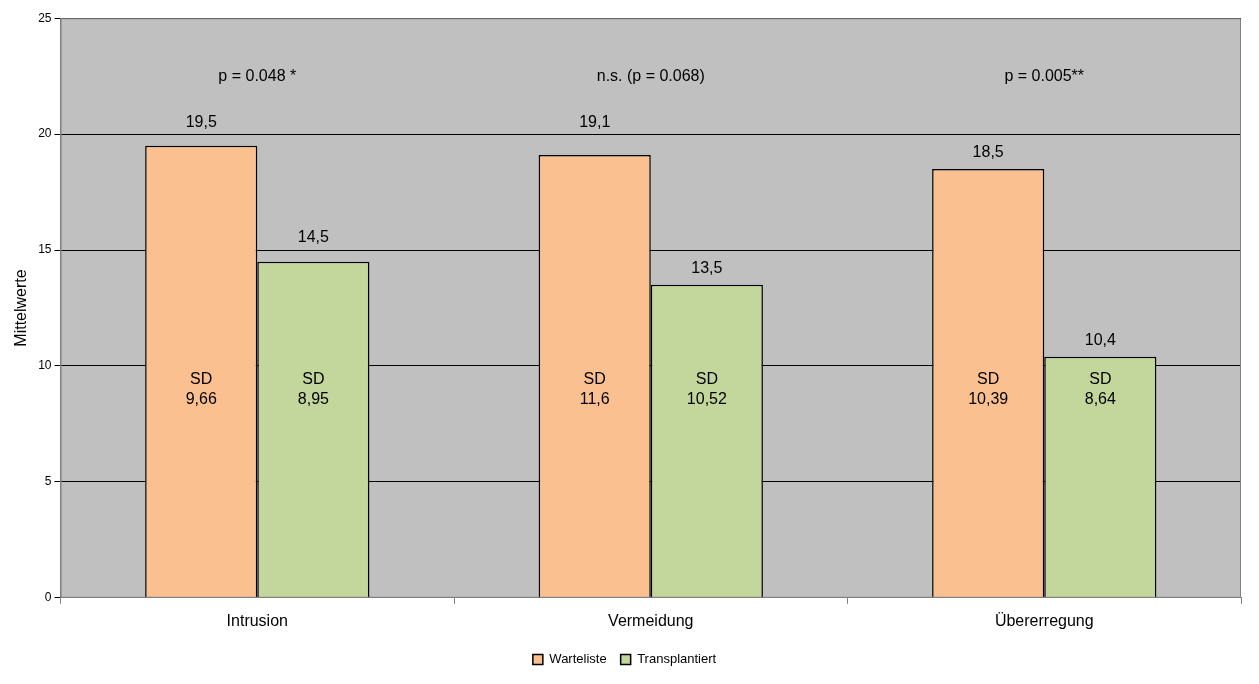  What do you see at coordinates (201, 388) in the screenshot?
I see `annotation: SD 9,66` at bounding box center [201, 388].